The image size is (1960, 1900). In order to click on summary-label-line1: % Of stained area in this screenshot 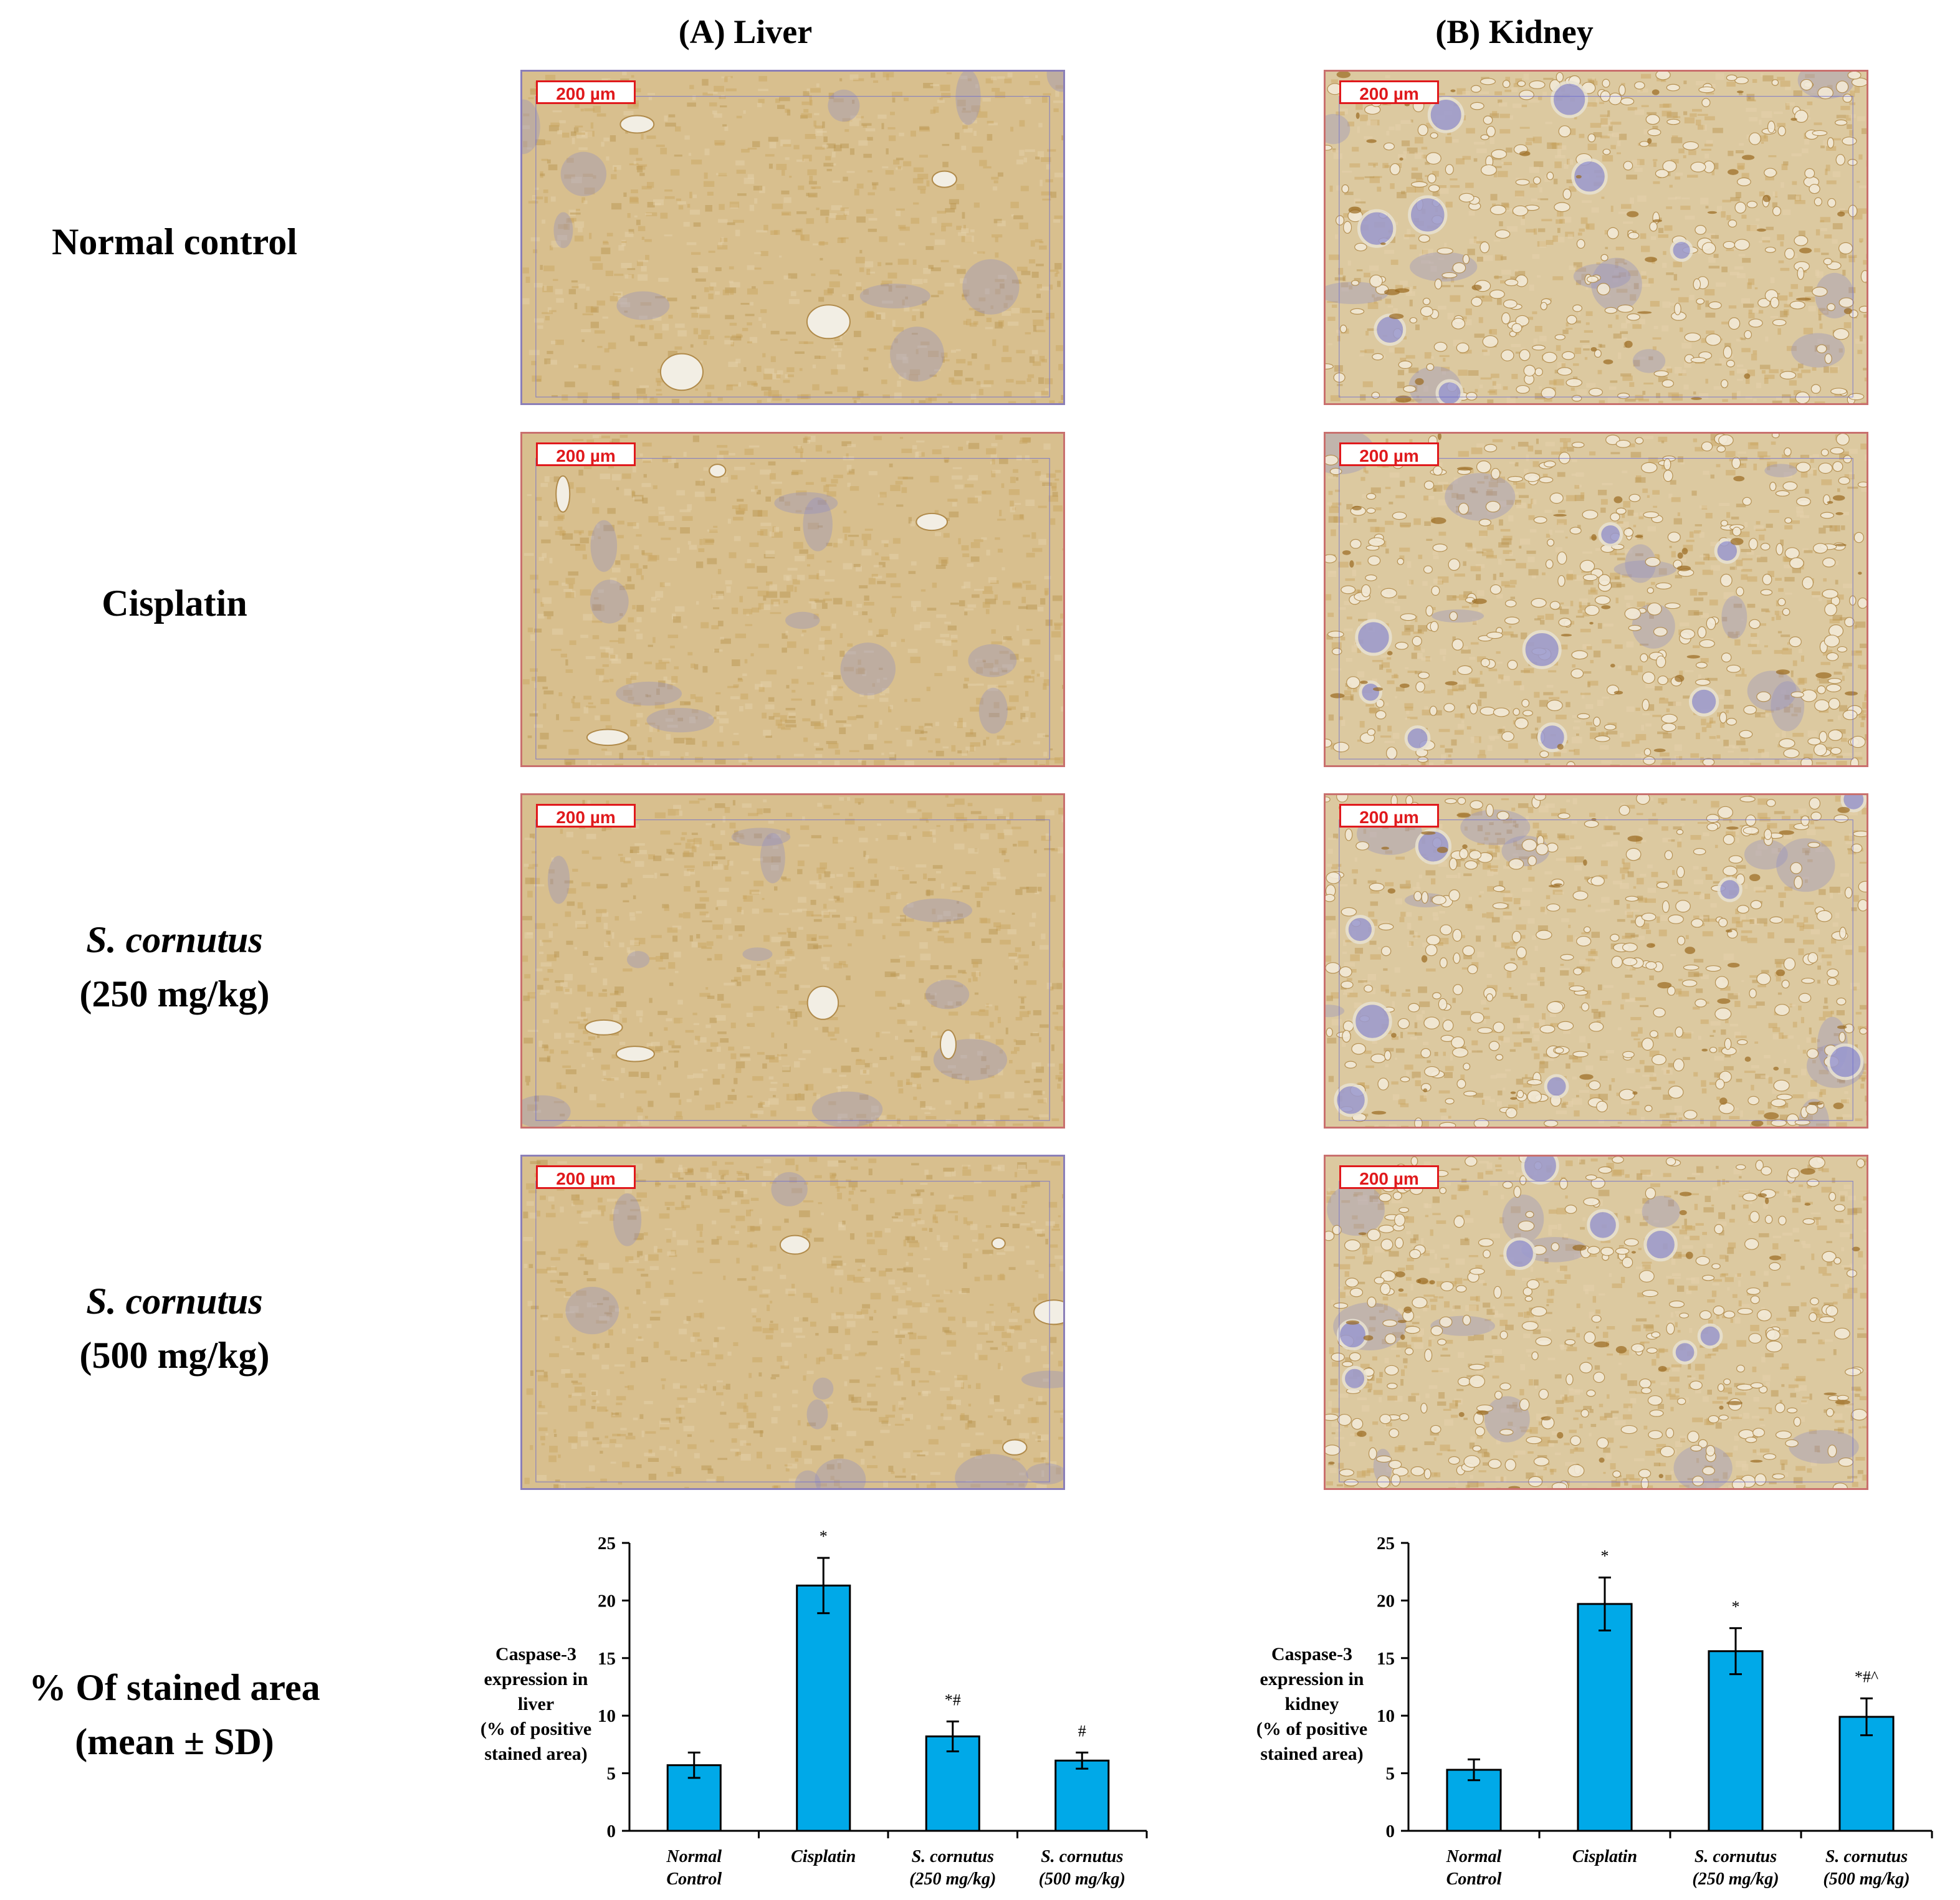, I will do `click(174, 1687)`.